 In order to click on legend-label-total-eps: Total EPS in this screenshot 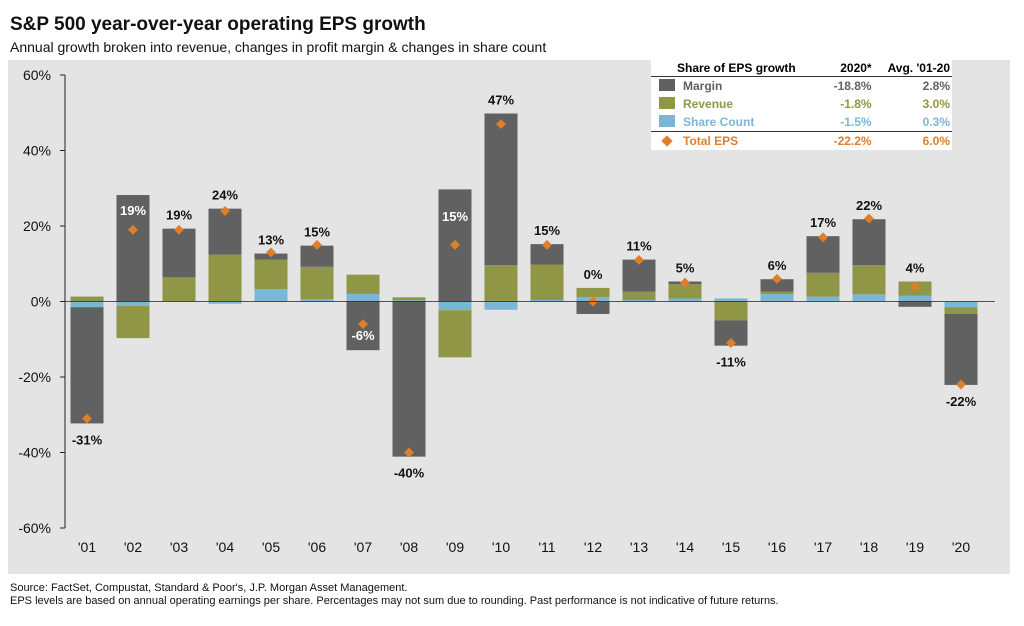, I will do `click(738, 140)`.